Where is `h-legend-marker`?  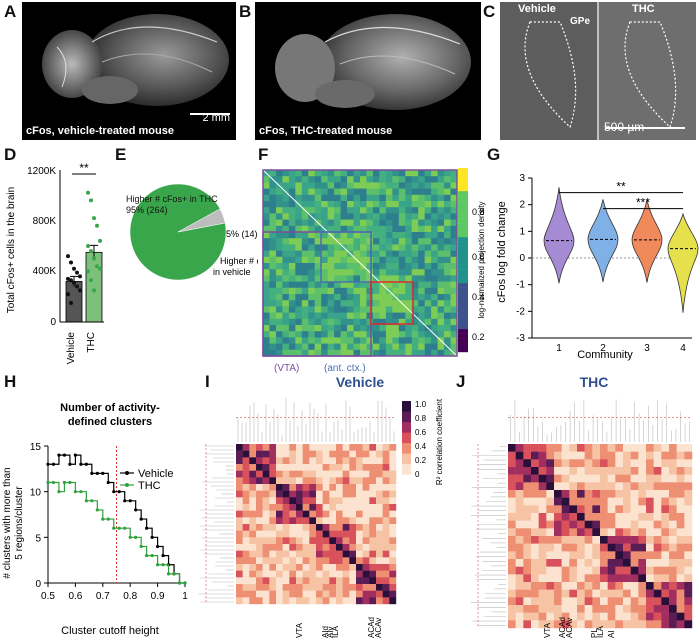
h-legend-marker is located at coordinates (127, 485).